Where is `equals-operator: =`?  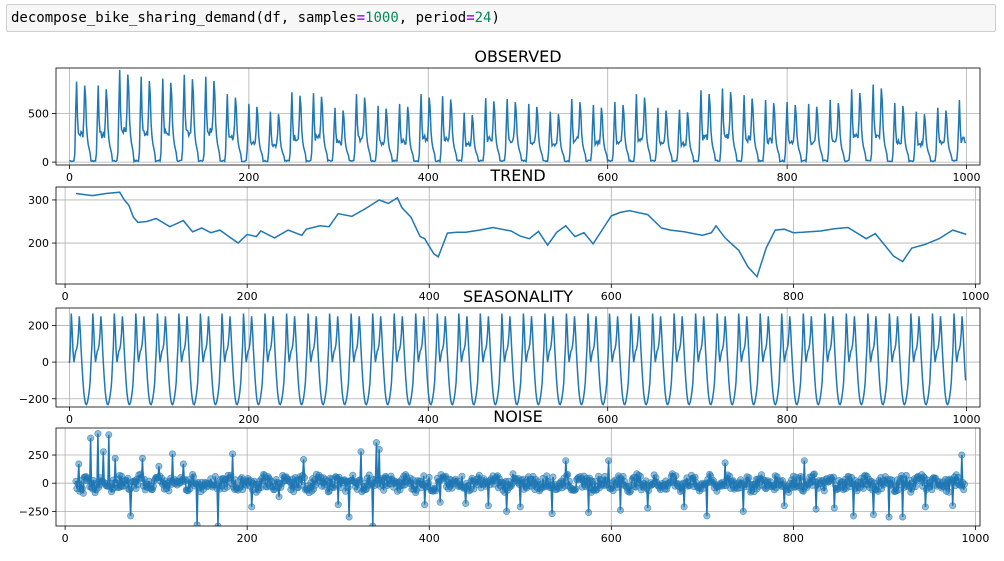 equals-operator: = is located at coordinates (470, 18).